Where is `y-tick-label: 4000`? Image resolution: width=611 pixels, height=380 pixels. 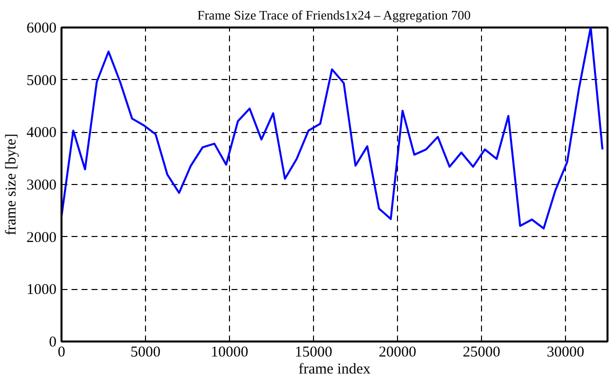
y-tick-label: 4000 is located at coordinates (41, 133).